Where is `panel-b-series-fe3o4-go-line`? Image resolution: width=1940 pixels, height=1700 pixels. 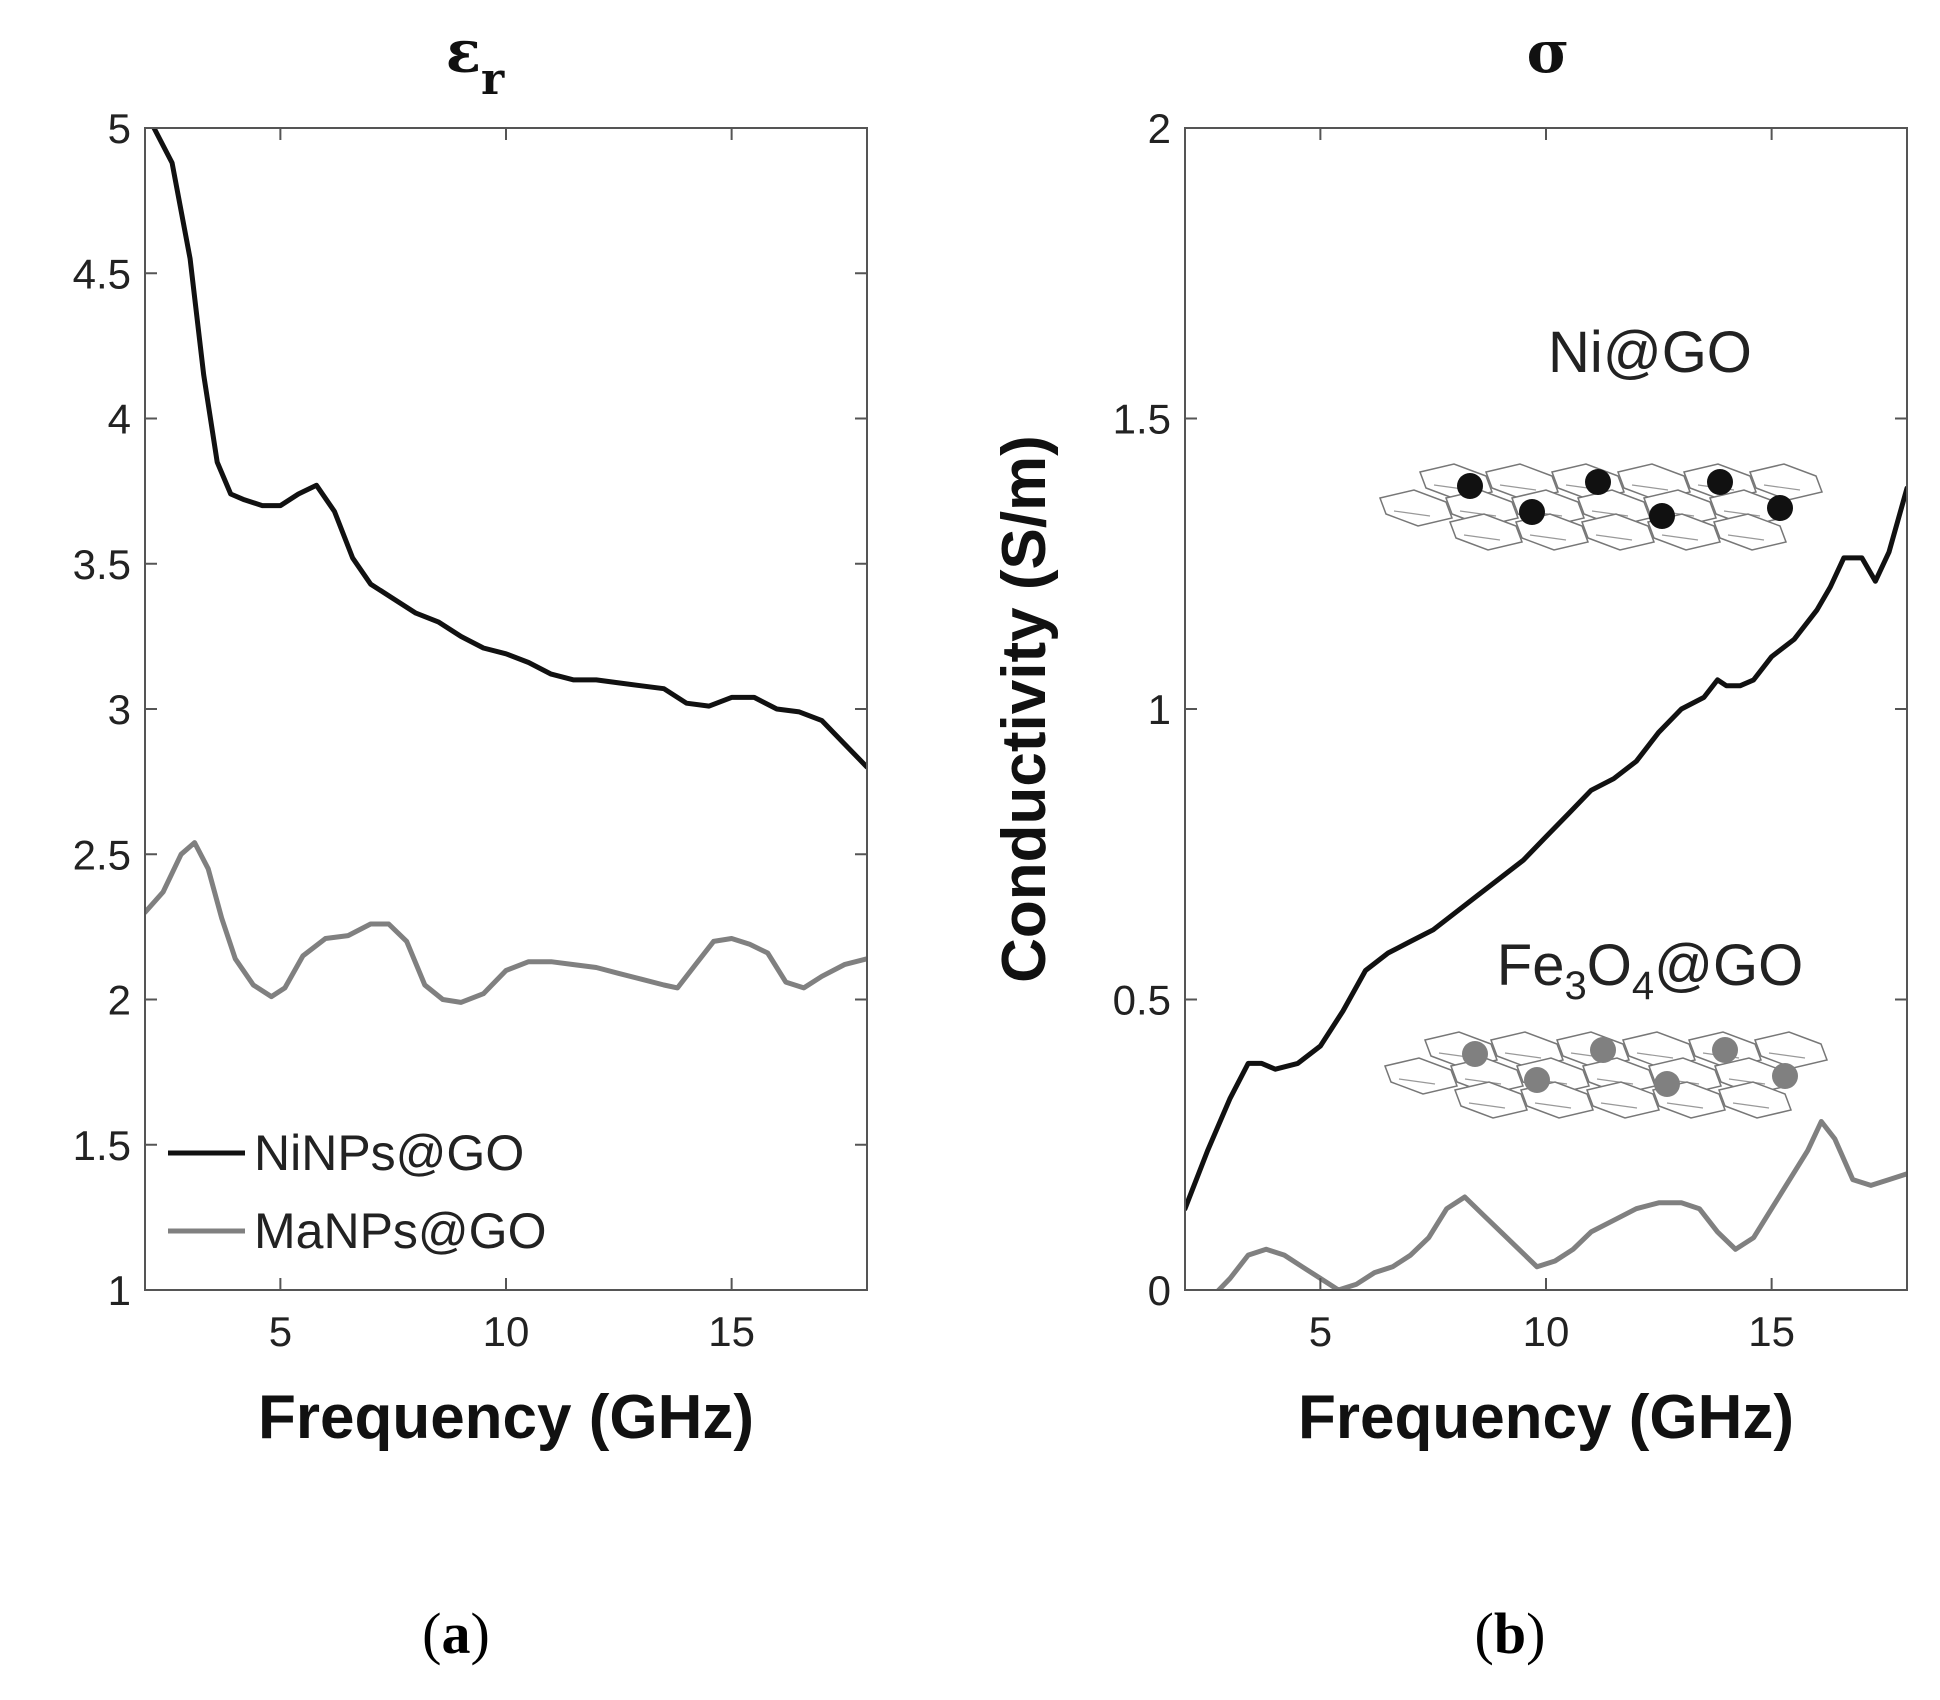
panel-b-series-fe3o4-go-line is located at coordinates (1561, 1204).